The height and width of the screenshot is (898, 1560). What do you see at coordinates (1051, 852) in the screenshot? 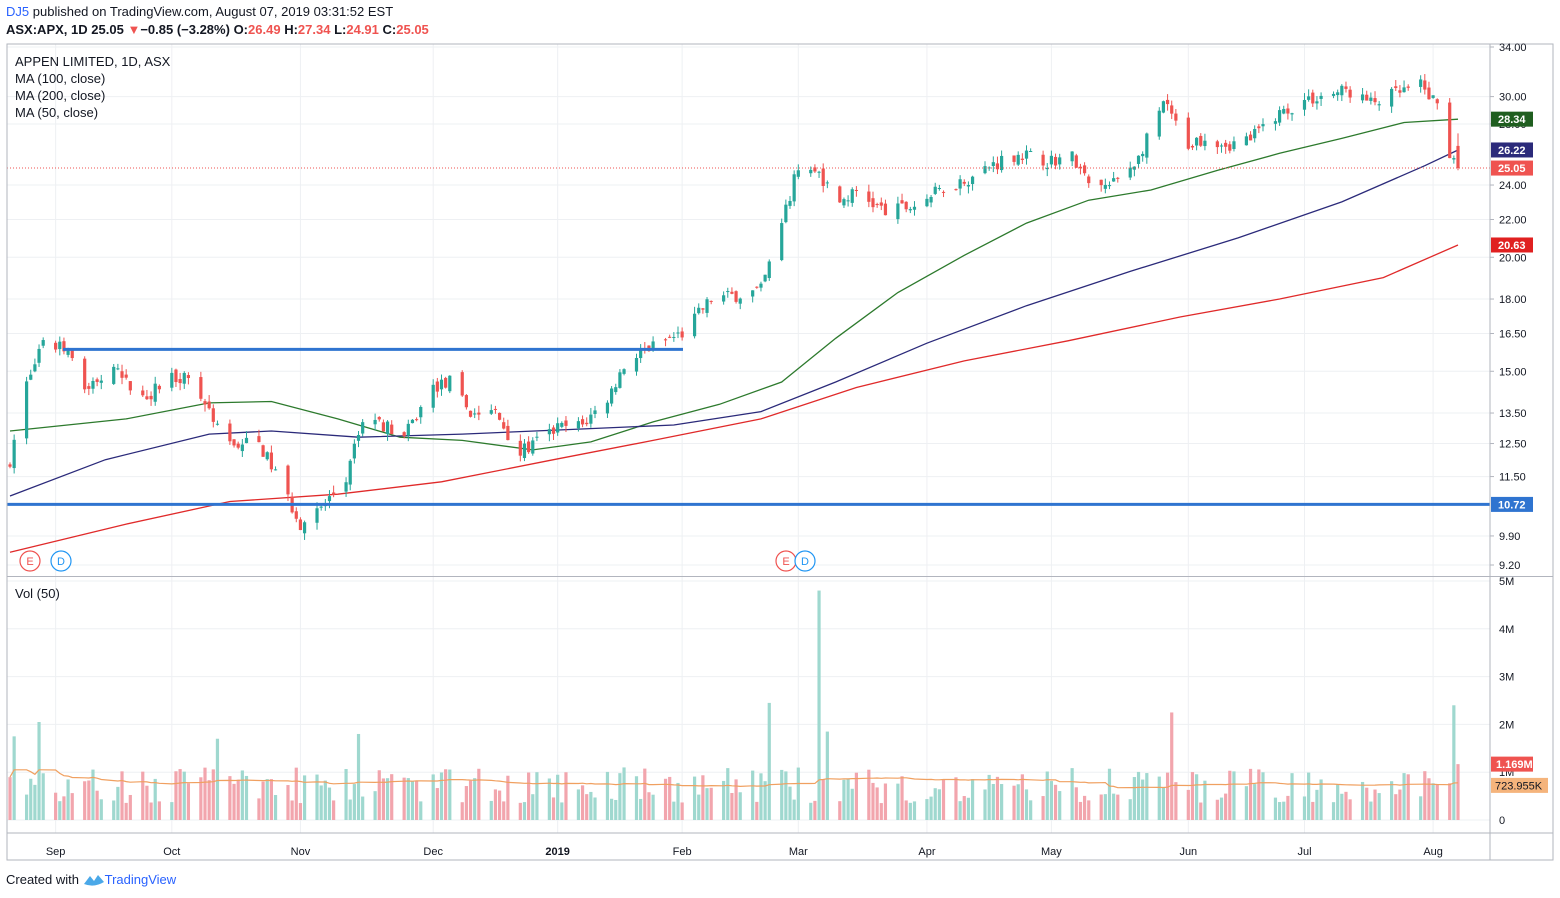
I see `time-tick-label: May` at bounding box center [1051, 852].